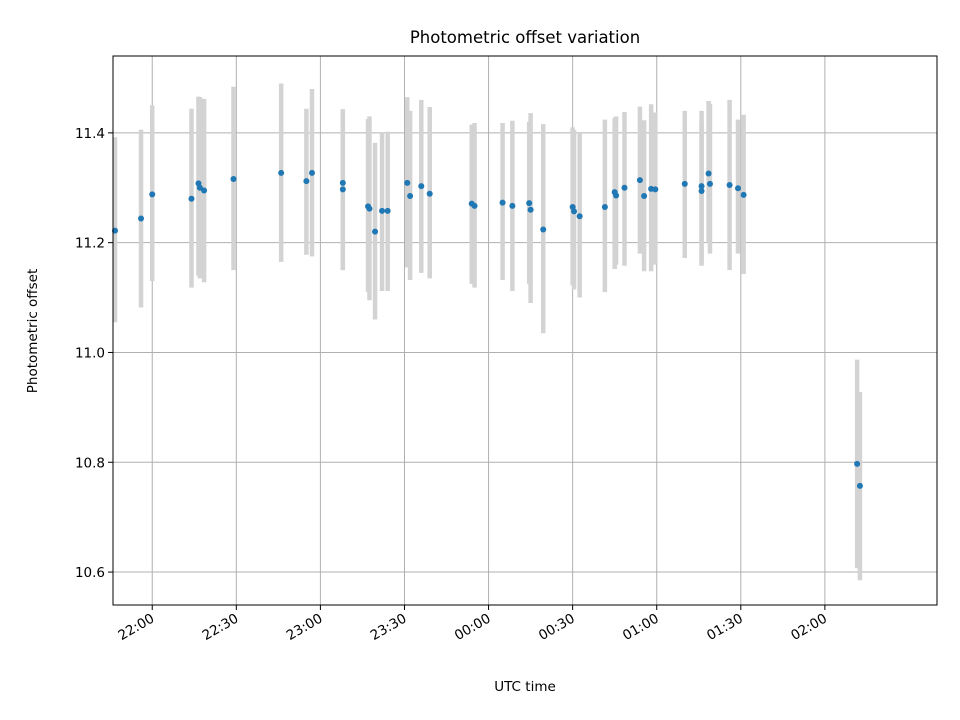 This screenshot has width=960, height=720. I want to click on y-tick-label: 11.0, so click(90, 353).